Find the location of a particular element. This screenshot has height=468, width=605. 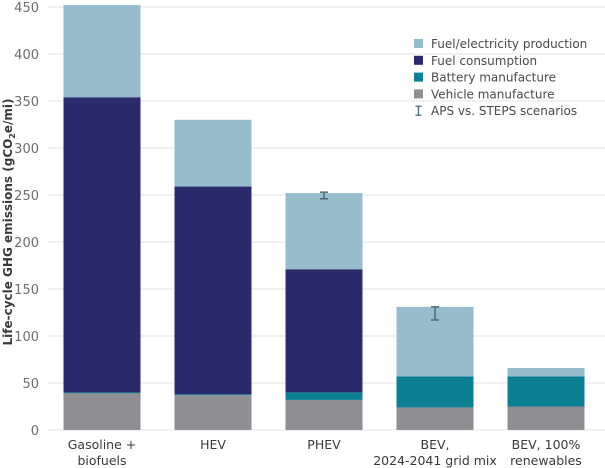

y-tick-label: 400 is located at coordinates (26, 55).